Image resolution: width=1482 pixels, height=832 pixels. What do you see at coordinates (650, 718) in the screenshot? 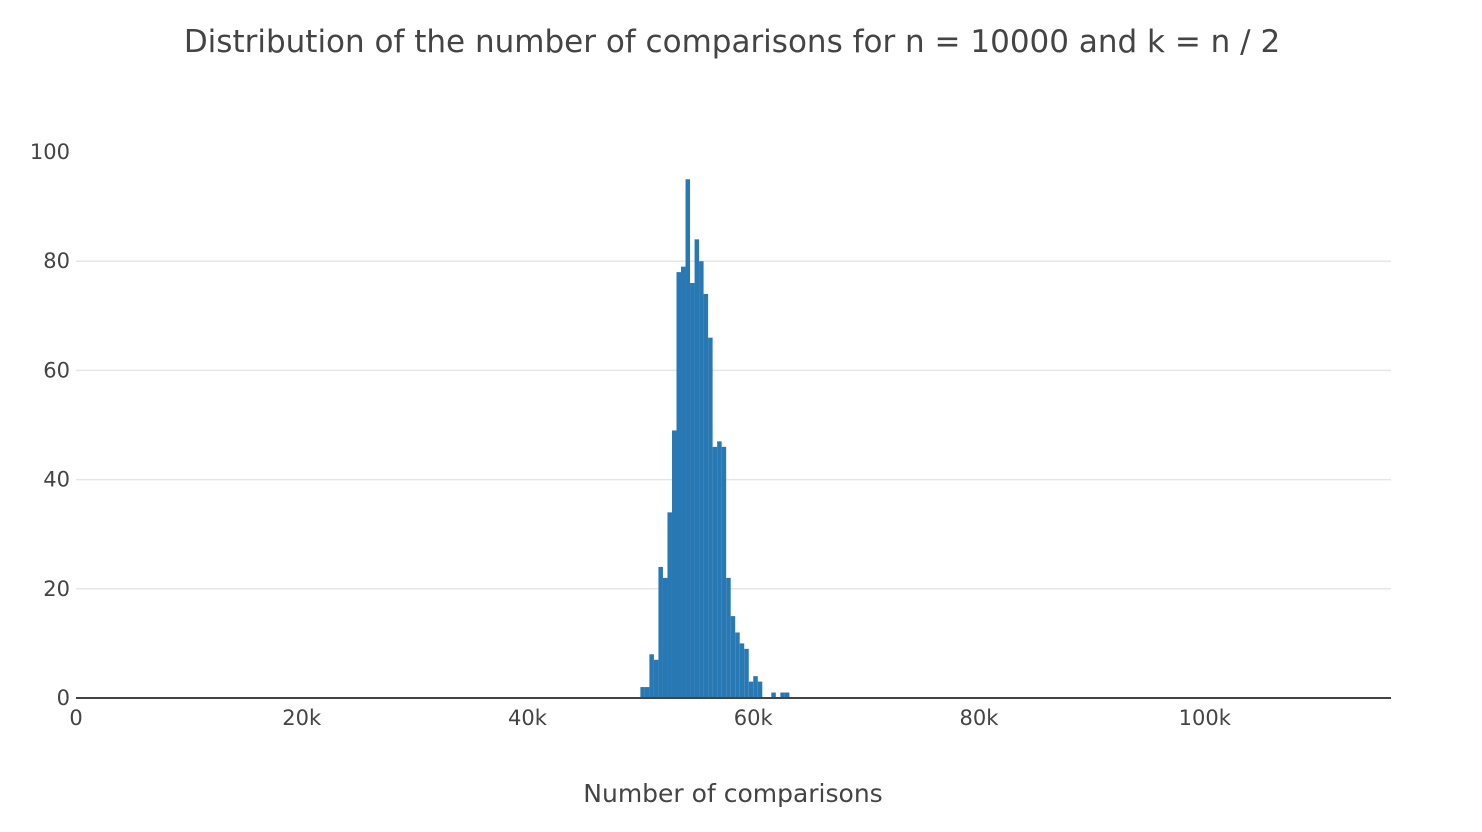
I see `x-axis-ticks: 0 20k 40k 60k 80k 100k` at bounding box center [650, 718].